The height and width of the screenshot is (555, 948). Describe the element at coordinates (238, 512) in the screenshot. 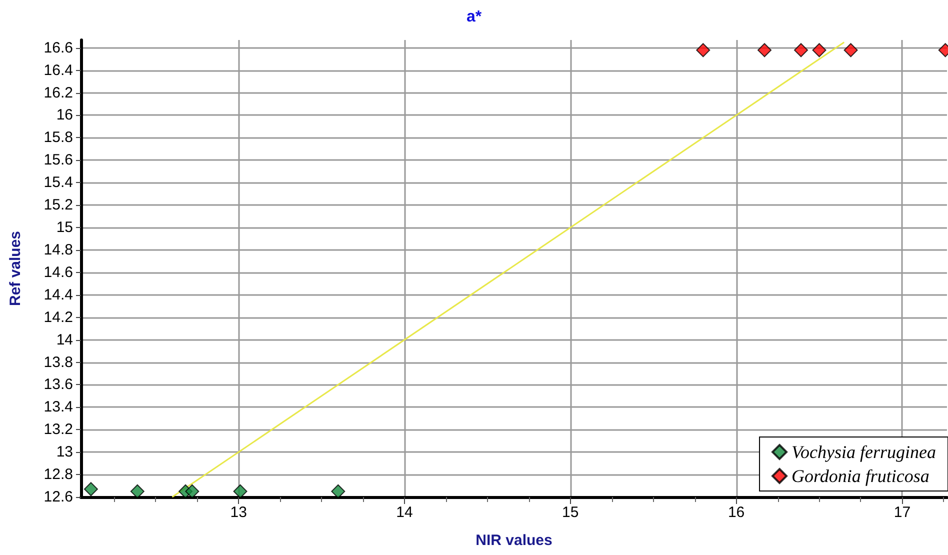

I see `x-tick-label: 13` at that location.